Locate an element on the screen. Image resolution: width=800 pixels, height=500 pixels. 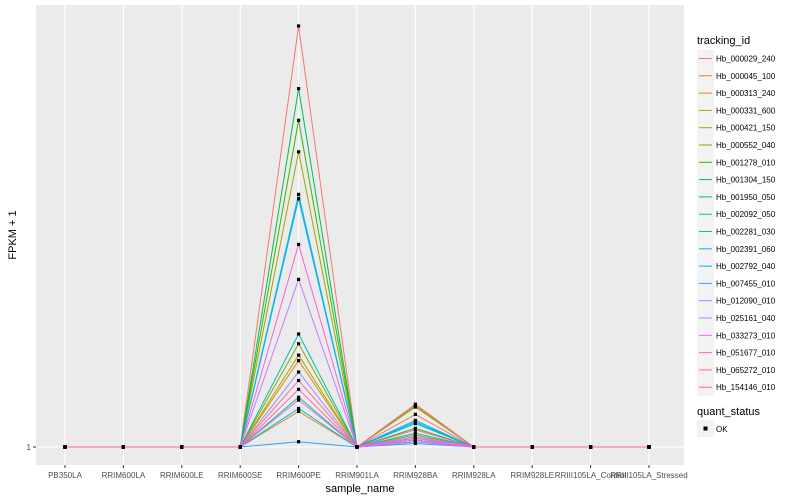
x-tick-label: PB350LA is located at coordinates (65, 475).